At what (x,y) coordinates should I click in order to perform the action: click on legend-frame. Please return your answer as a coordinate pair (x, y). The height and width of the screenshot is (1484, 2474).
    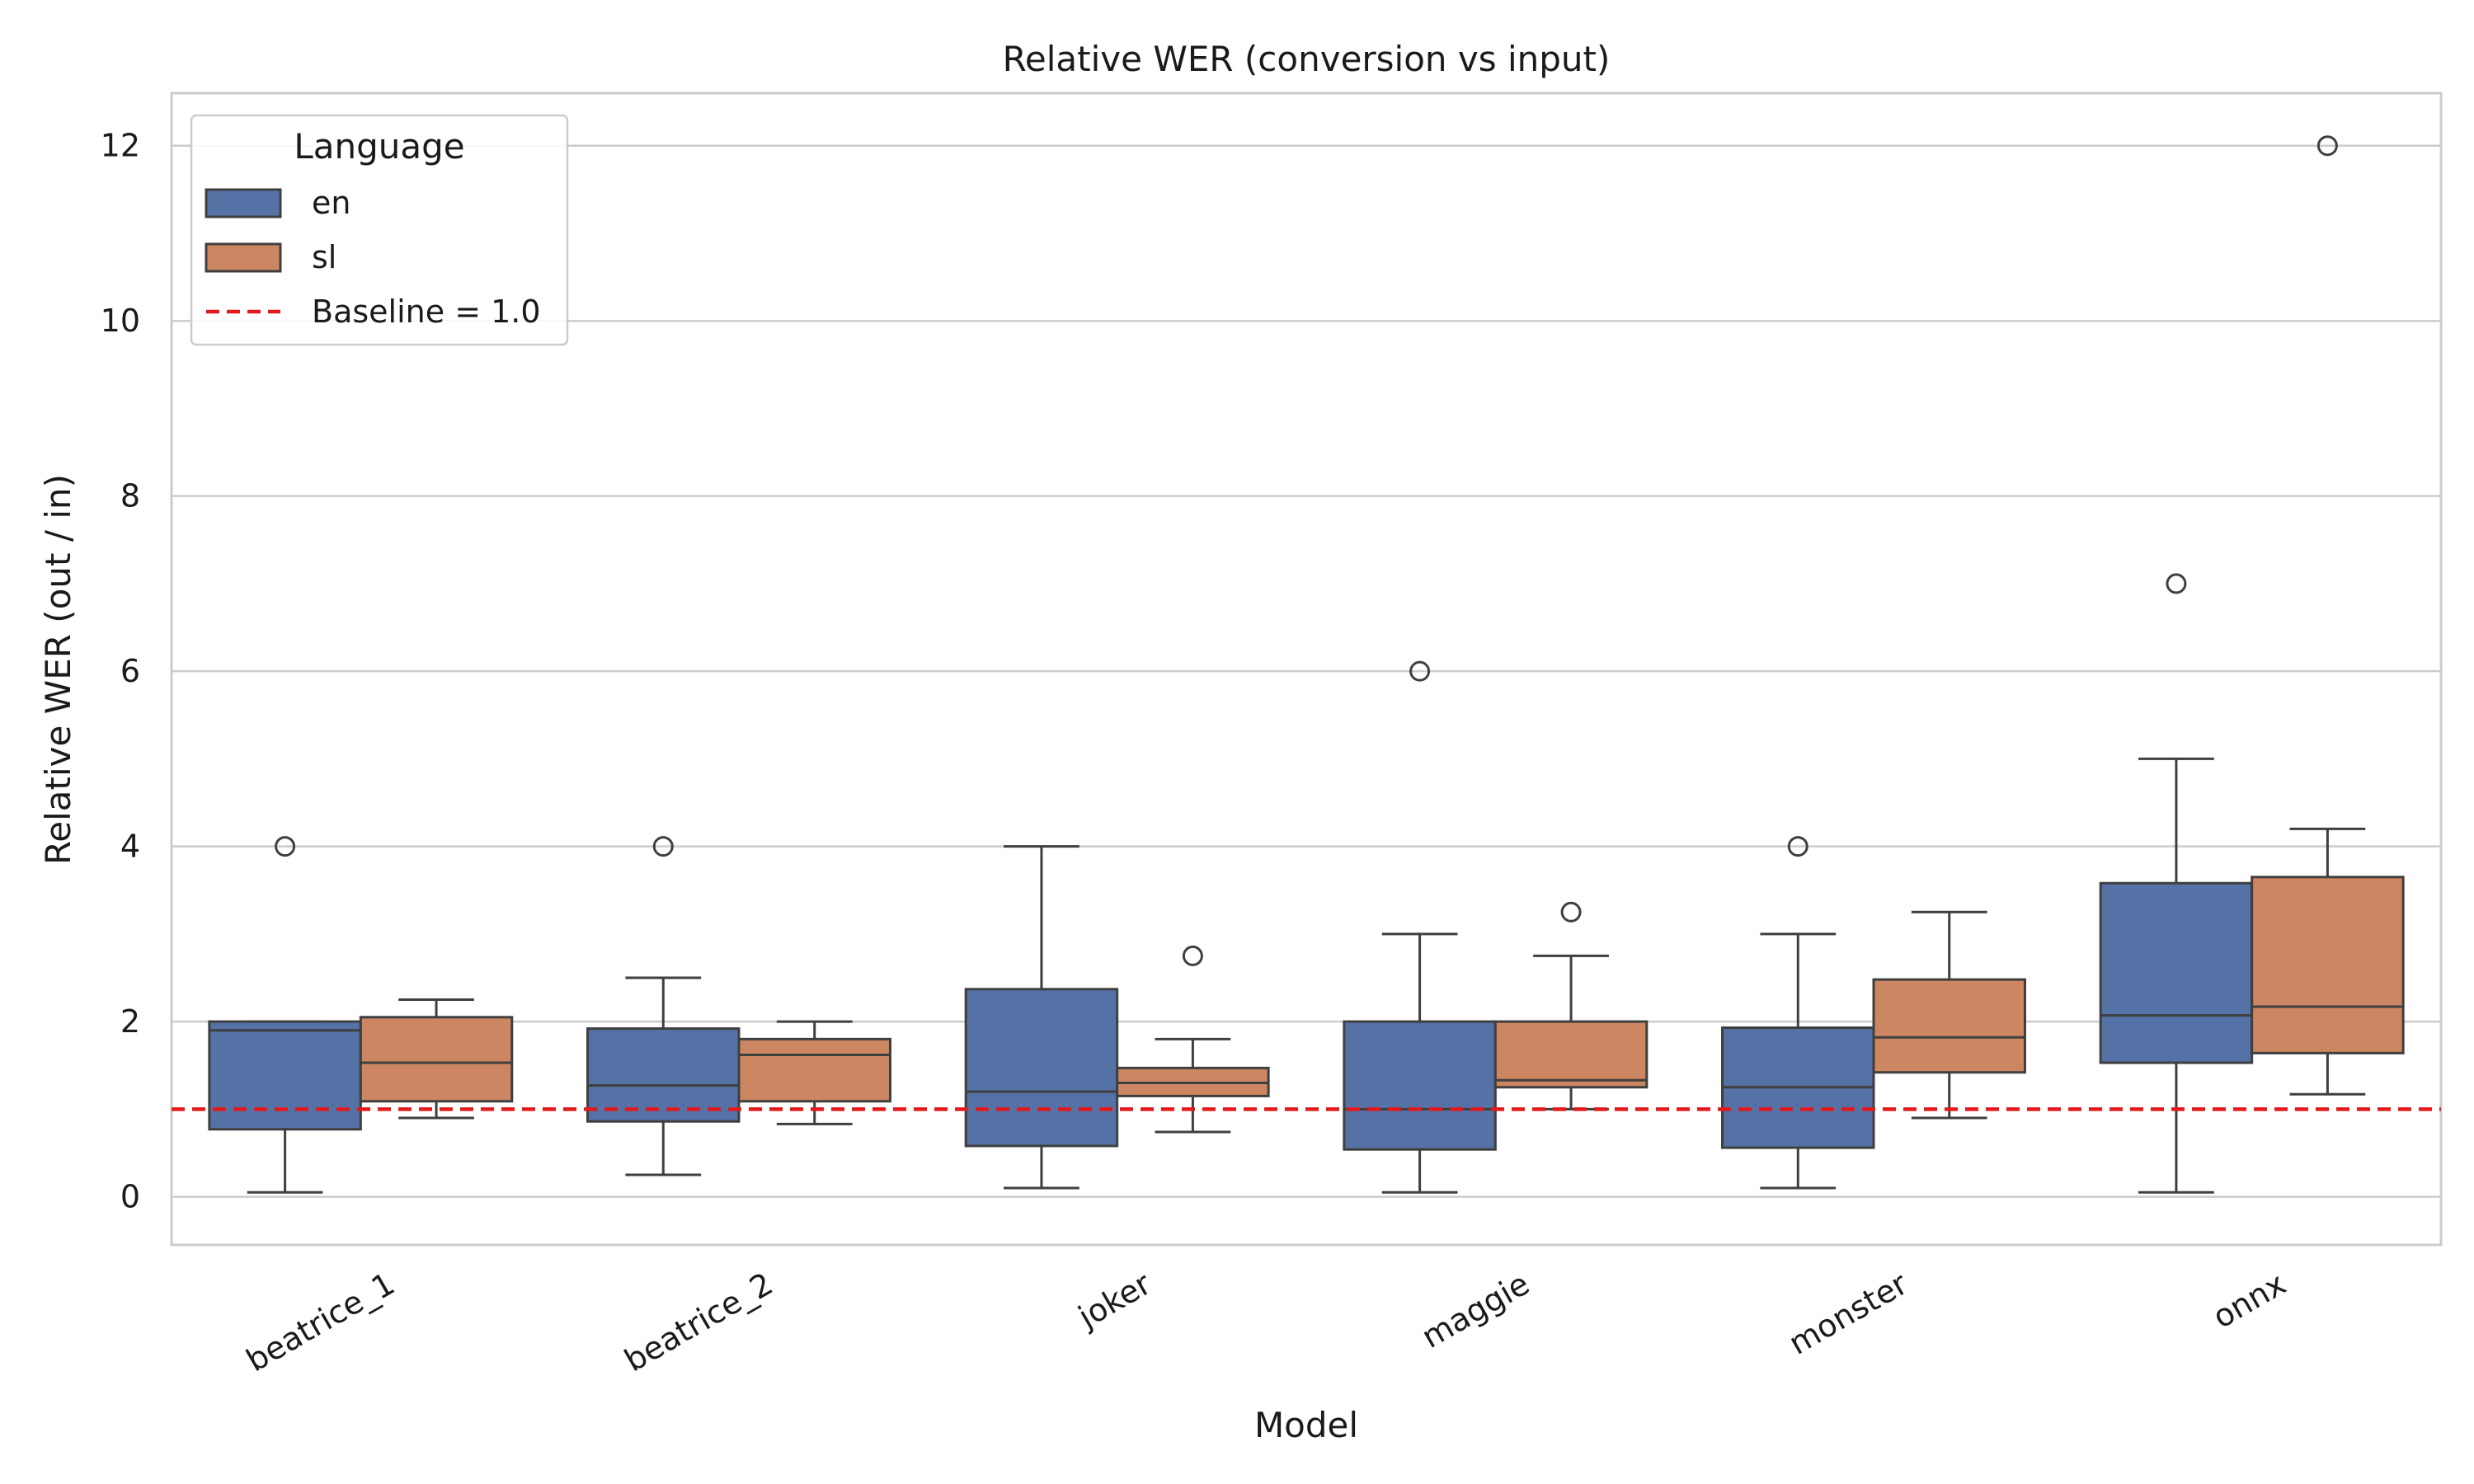
    Looking at the image, I should click on (379, 230).